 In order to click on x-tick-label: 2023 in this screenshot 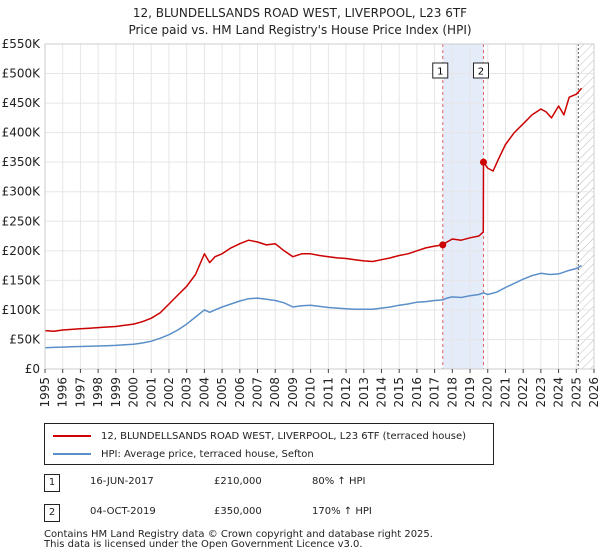, I will do `click(541, 392)`.